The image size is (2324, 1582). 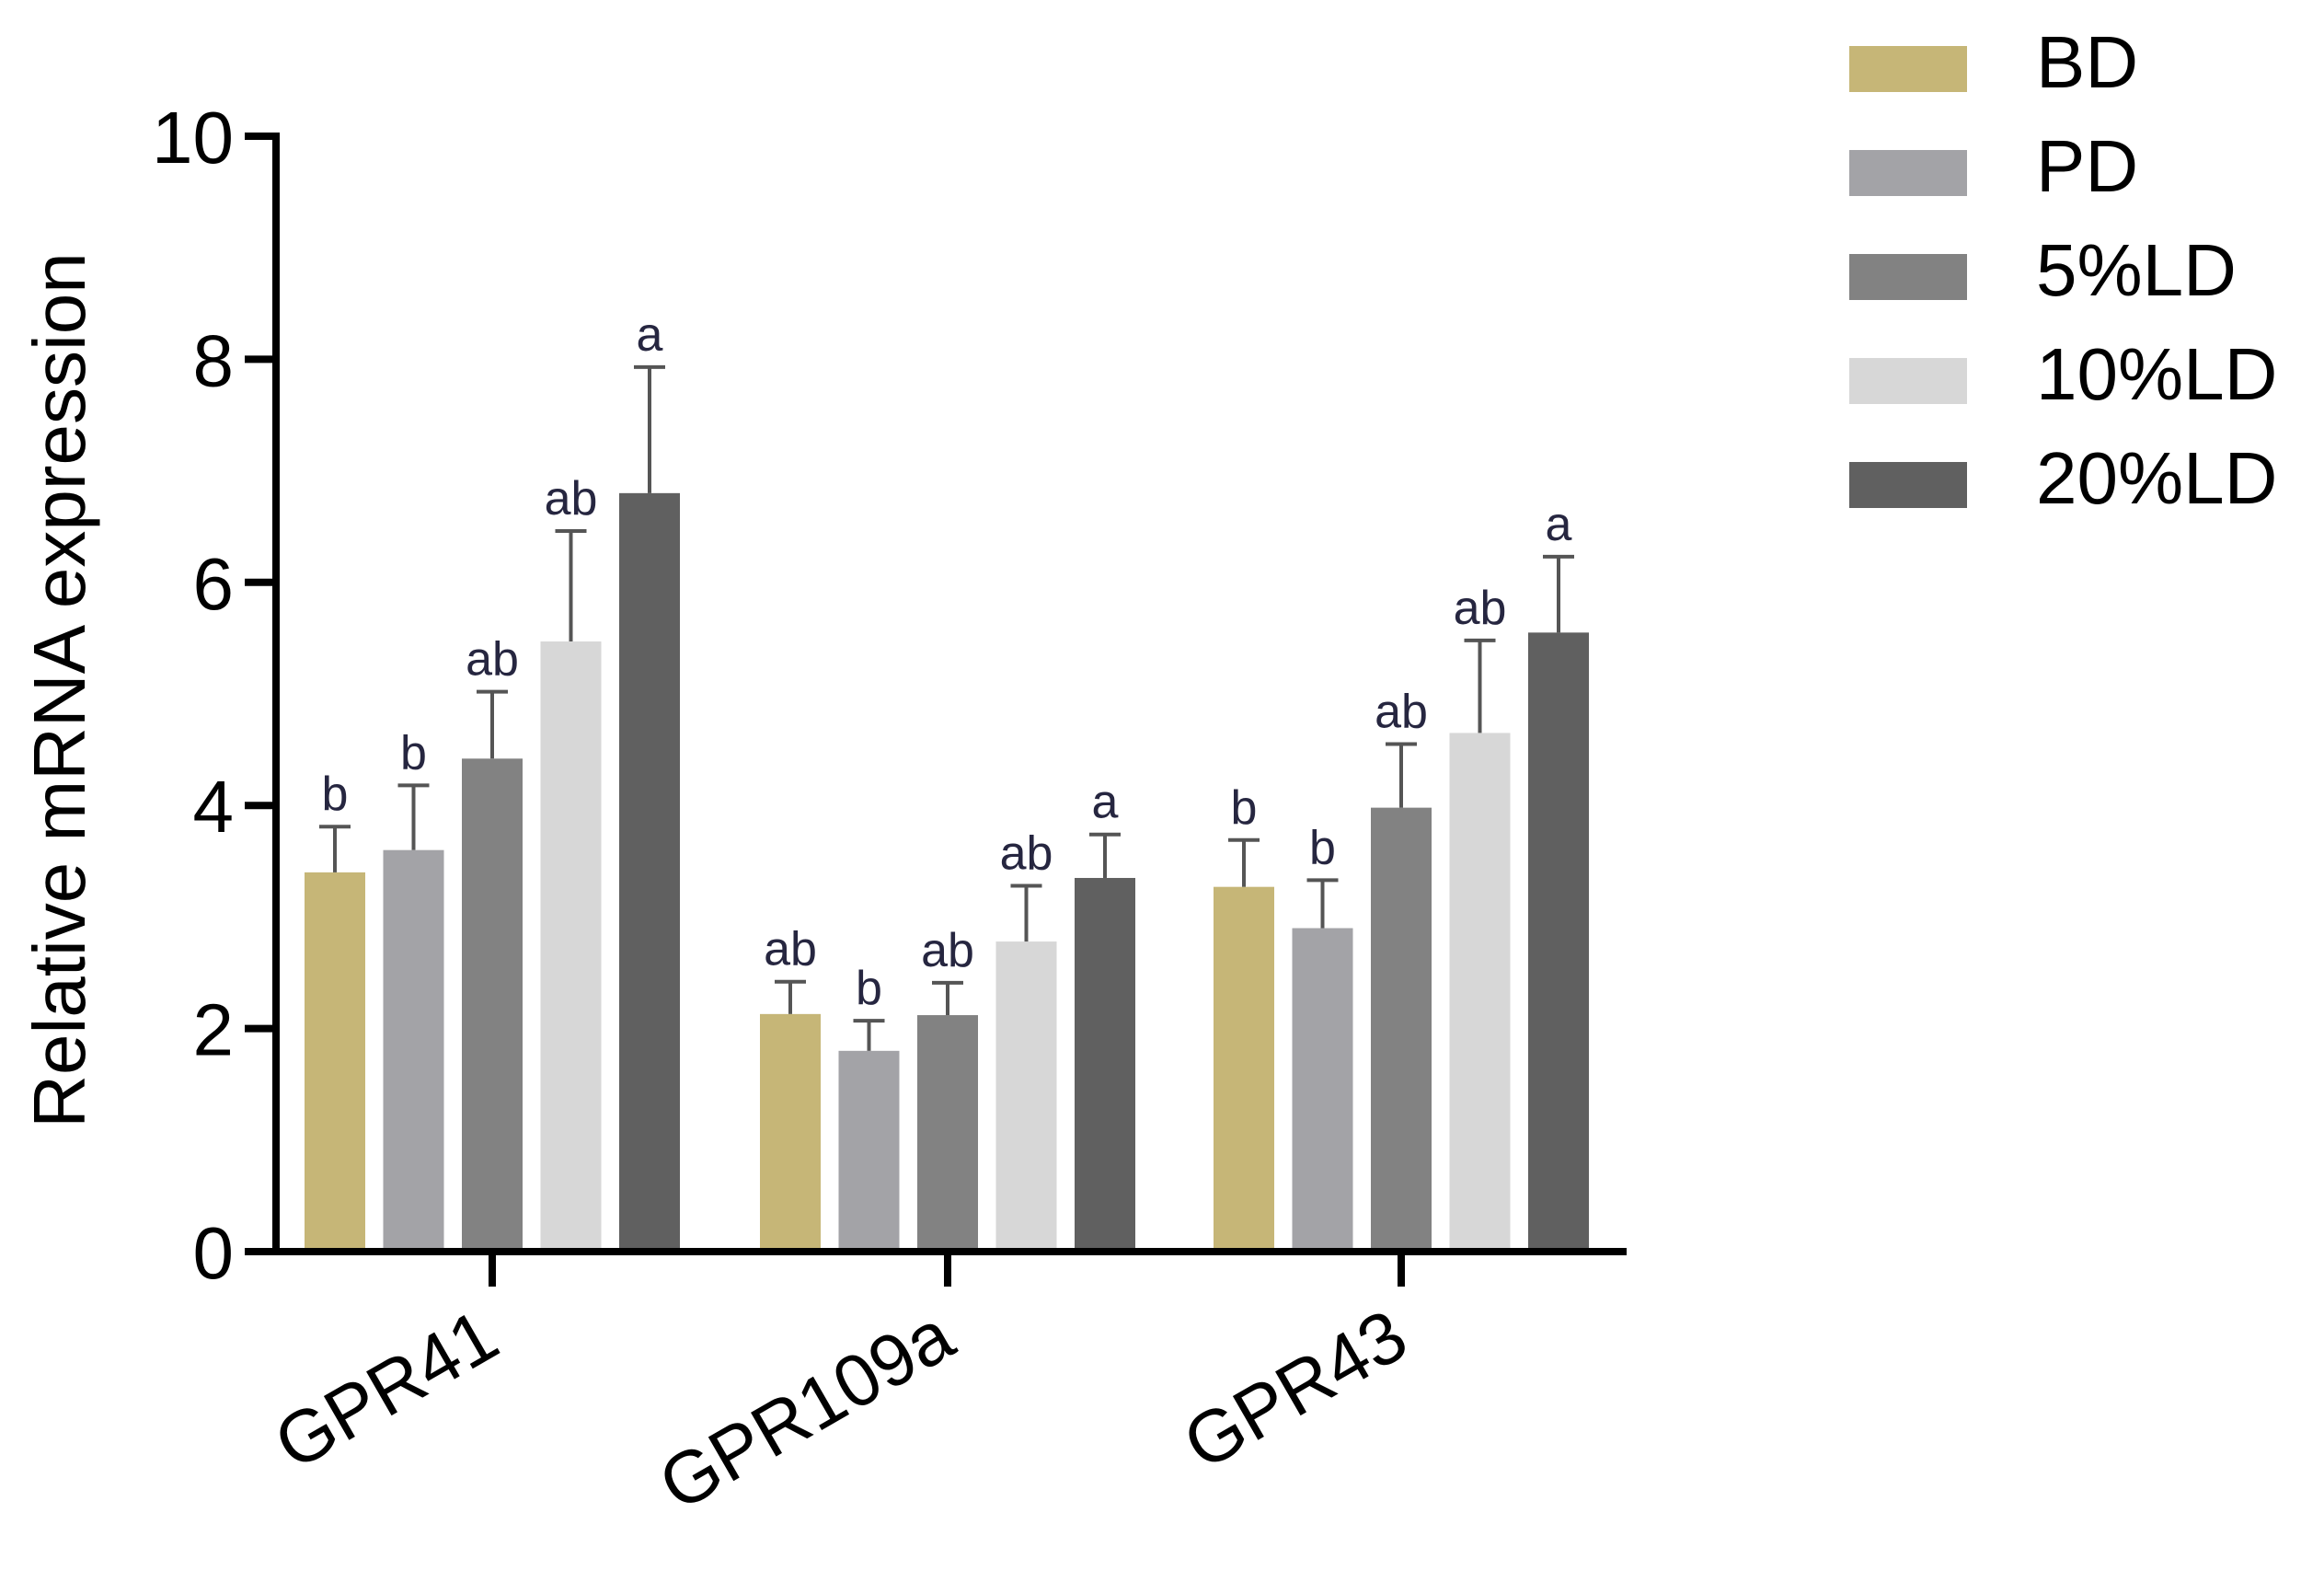 I want to click on x-tick-label: GPR43, so click(x=1295, y=1389).